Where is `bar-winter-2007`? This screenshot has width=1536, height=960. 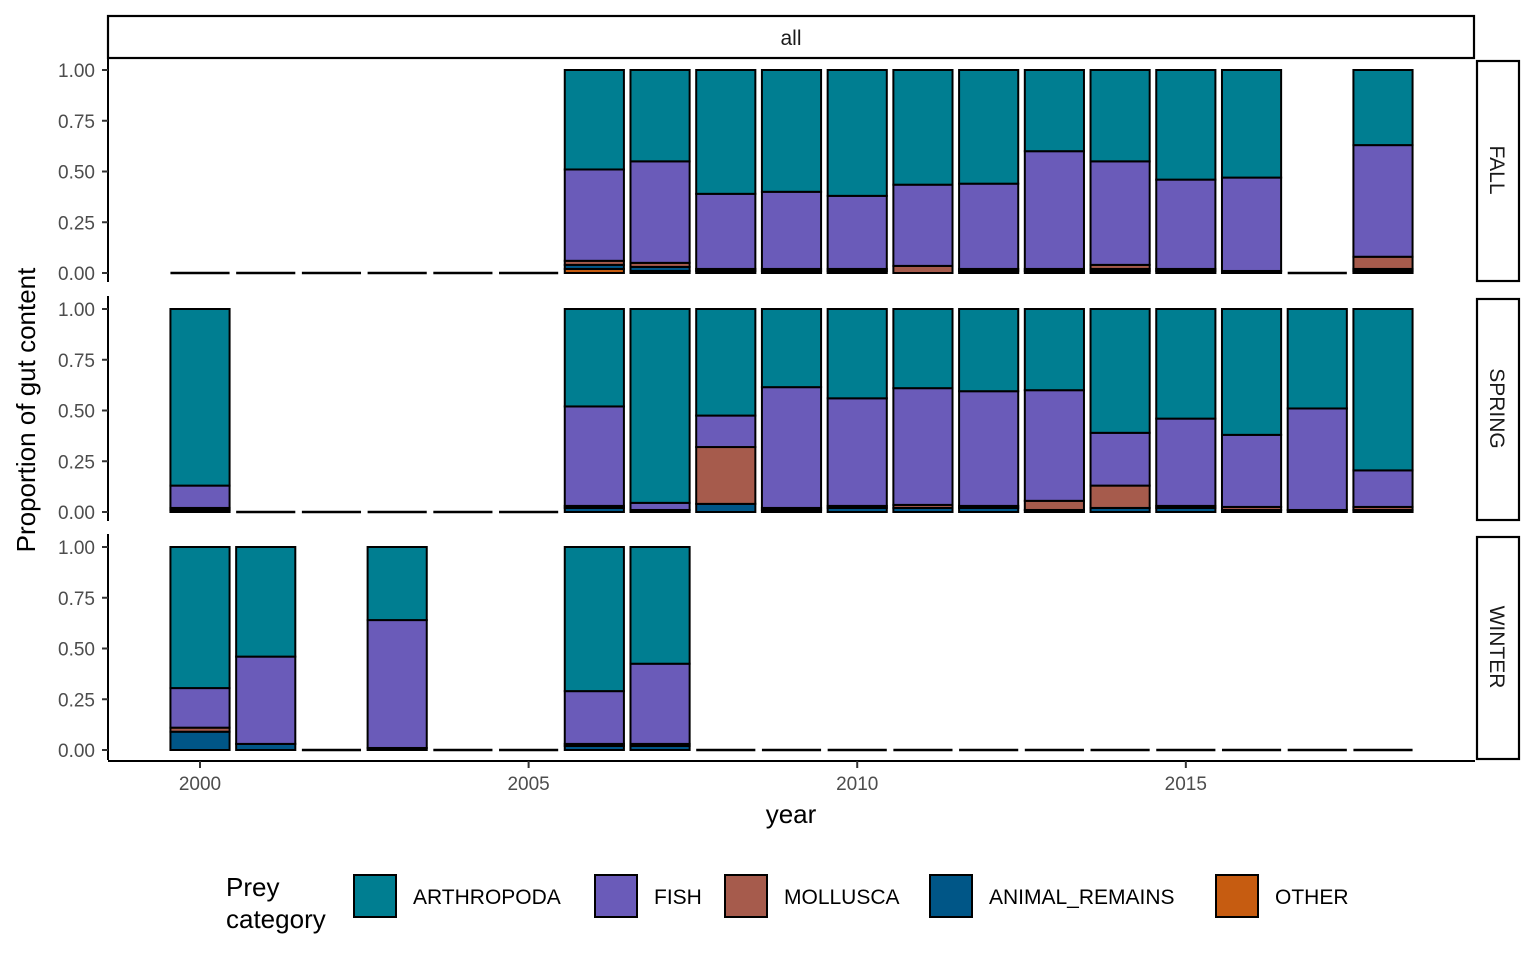 bar-winter-2007 is located at coordinates (660, 649).